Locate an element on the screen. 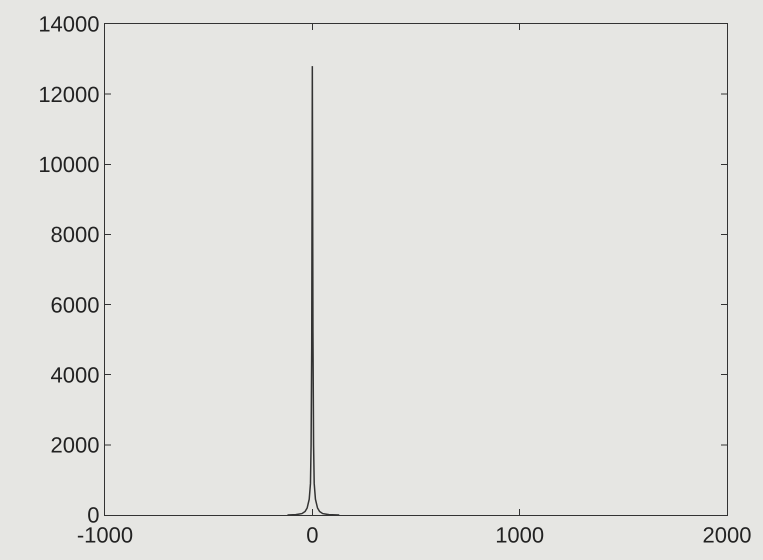 This screenshot has height=560, width=763. y-tick-label: 6000 is located at coordinates (75, 305).